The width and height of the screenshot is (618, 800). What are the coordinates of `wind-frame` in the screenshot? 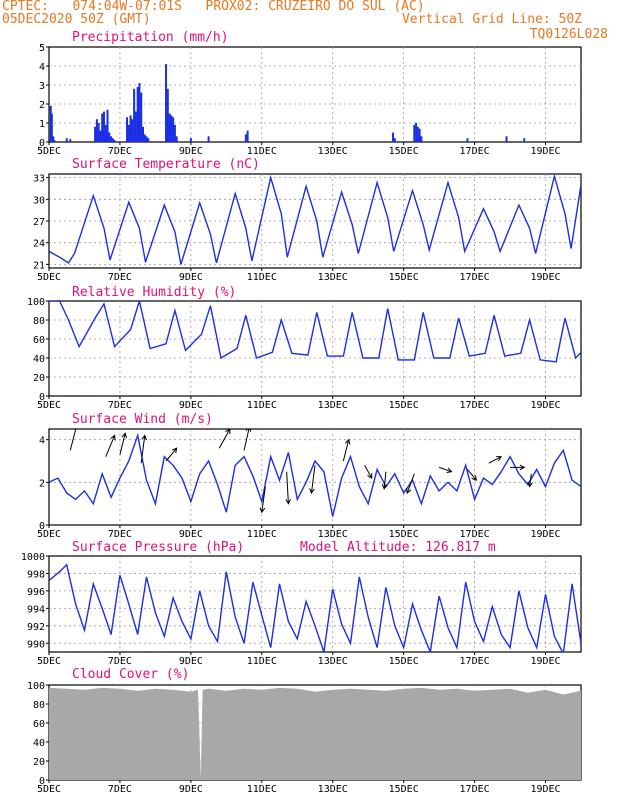 It's located at (315, 477).